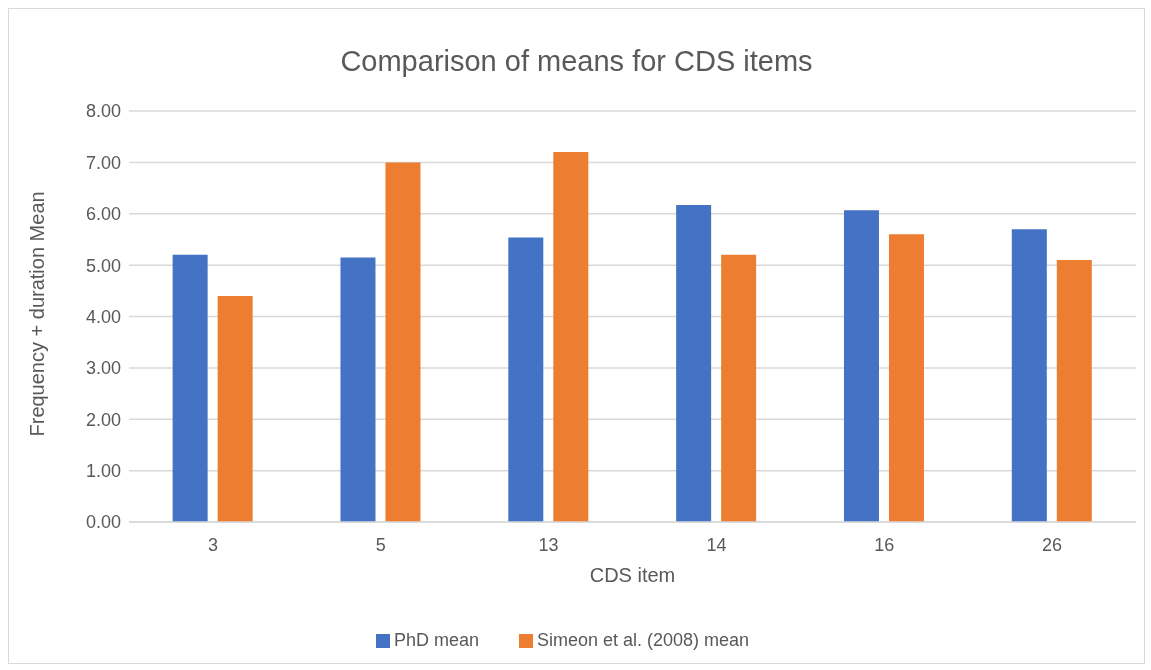  What do you see at coordinates (884, 544) in the screenshot?
I see `x-tick-label: 16` at bounding box center [884, 544].